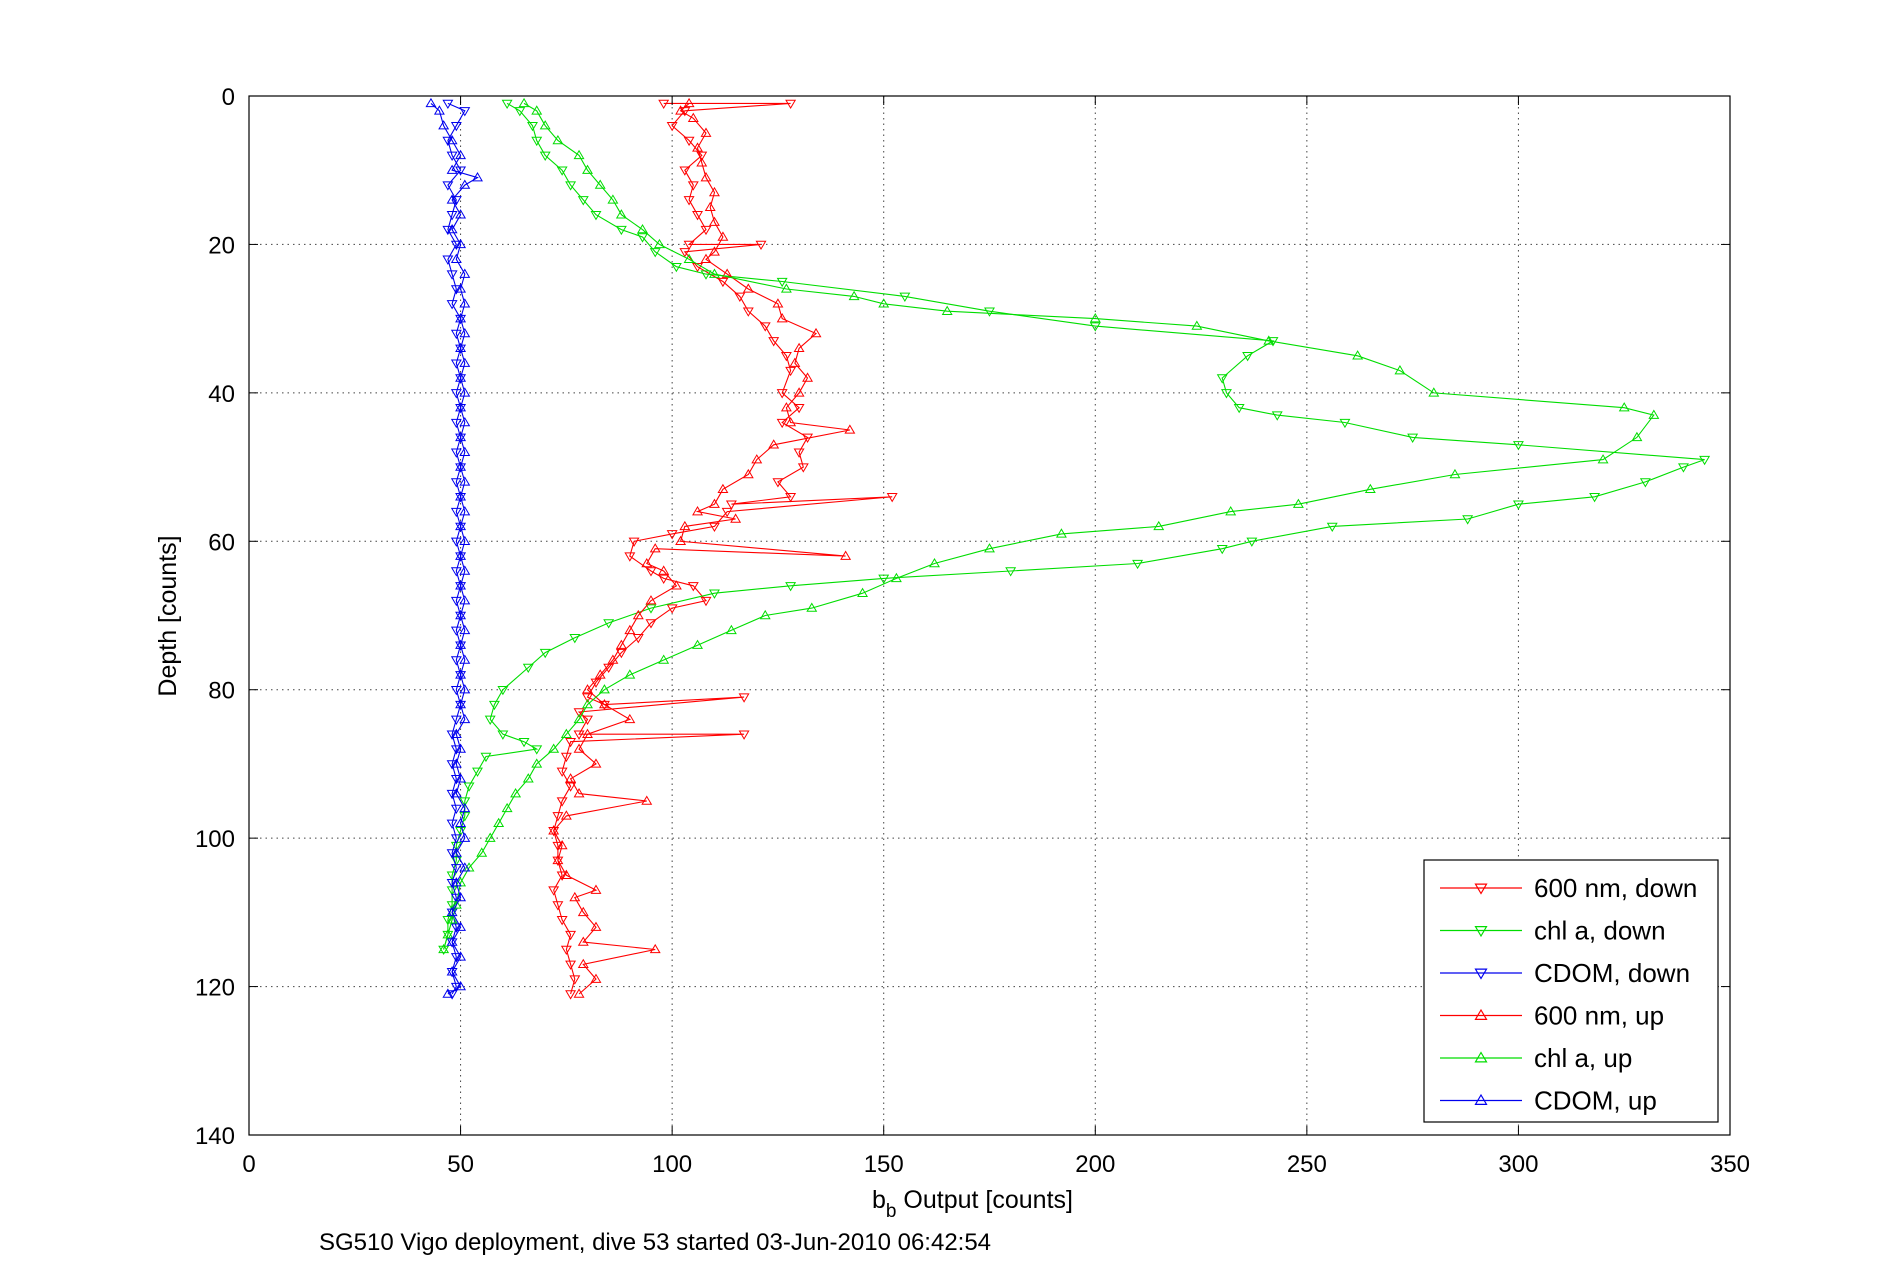  Describe the element at coordinates (1595, 1101) in the screenshot. I see `legend-label: CDOM, up` at that location.